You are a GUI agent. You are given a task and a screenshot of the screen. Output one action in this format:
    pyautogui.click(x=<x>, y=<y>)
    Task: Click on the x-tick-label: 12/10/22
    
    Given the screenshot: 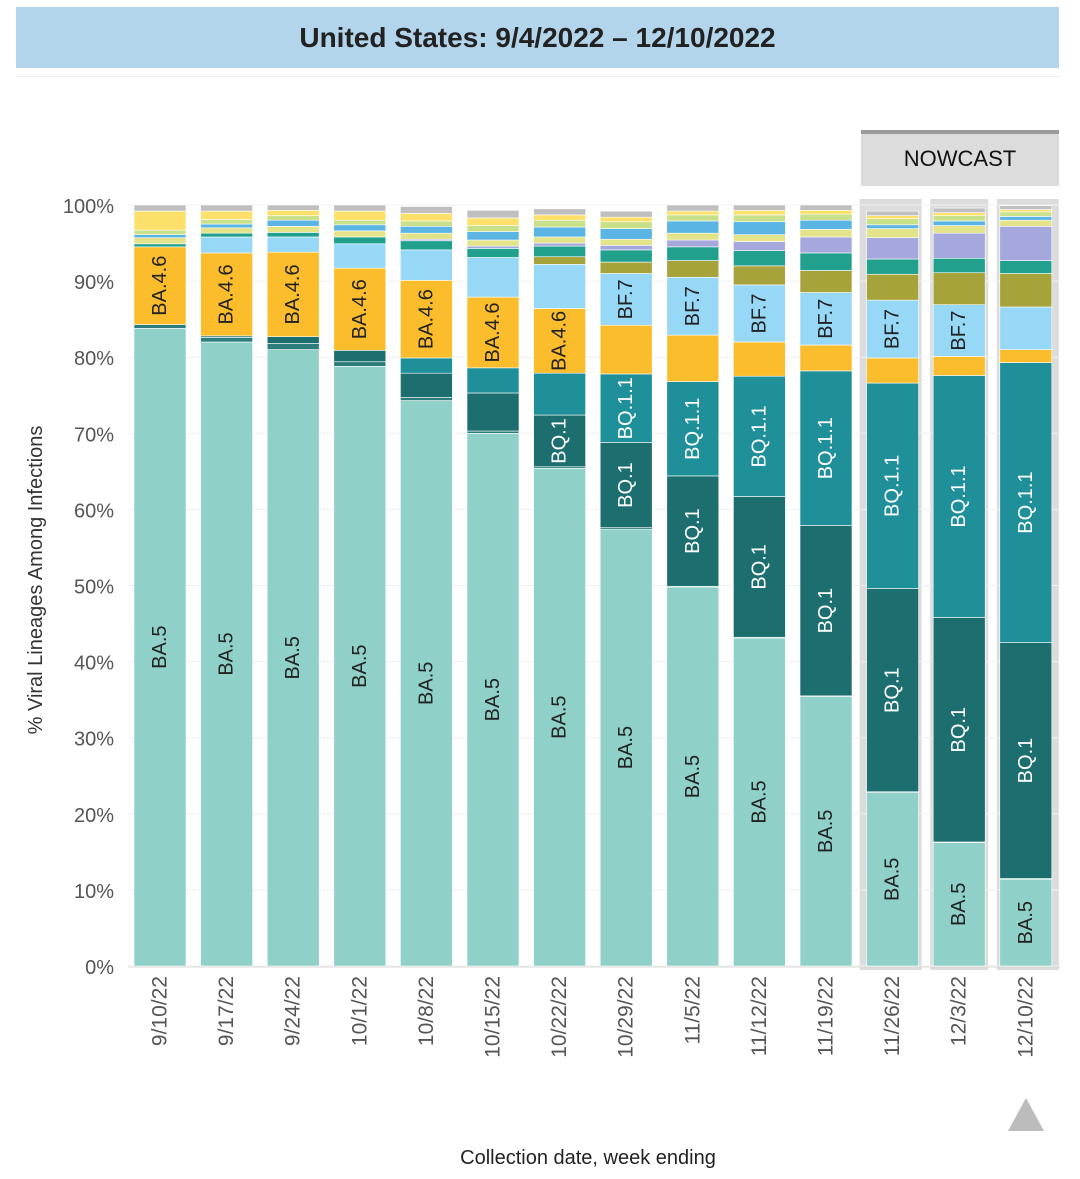 What is the action you would take?
    pyautogui.click(x=1025, y=1017)
    